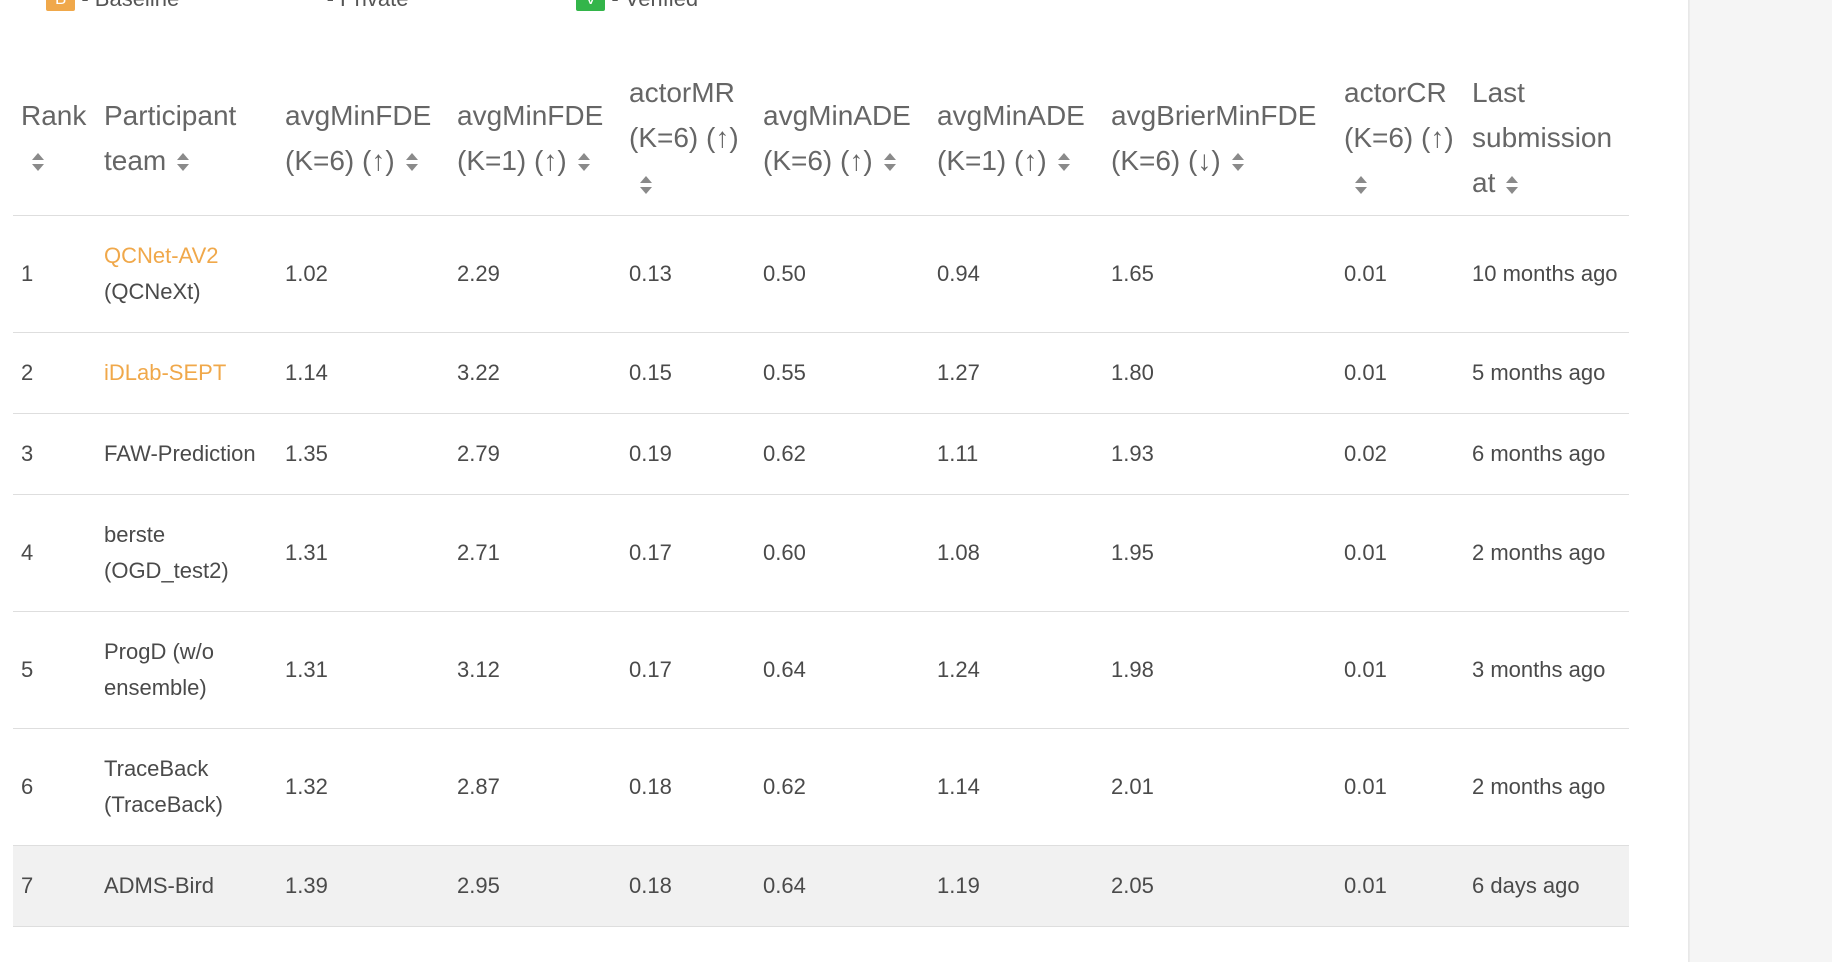 Image resolution: width=1832 pixels, height=962 pixels. I want to click on team-method: ensemble), so click(155, 687).